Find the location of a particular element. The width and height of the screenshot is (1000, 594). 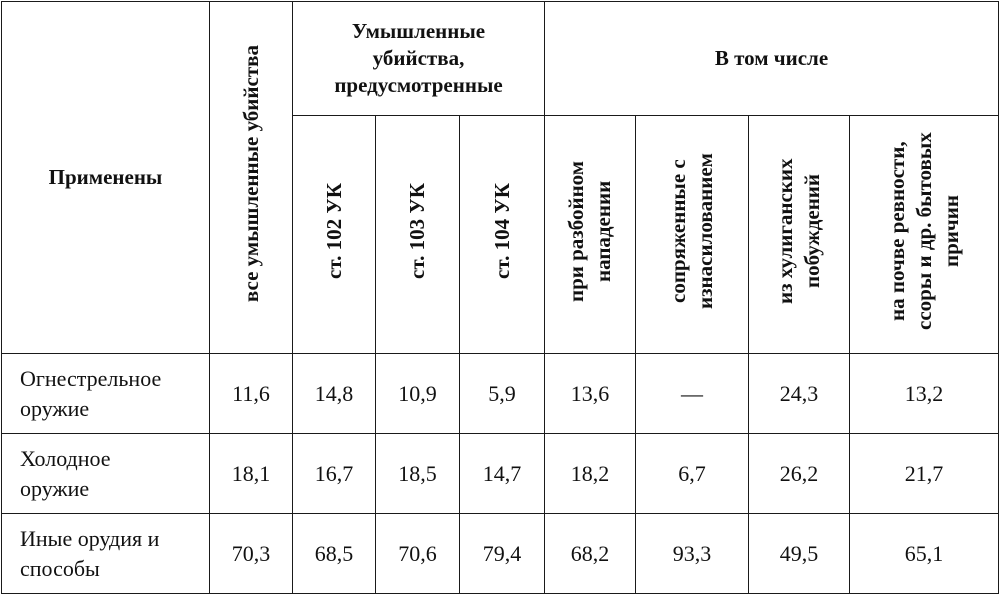

cell: 11,6 is located at coordinates (251, 393).